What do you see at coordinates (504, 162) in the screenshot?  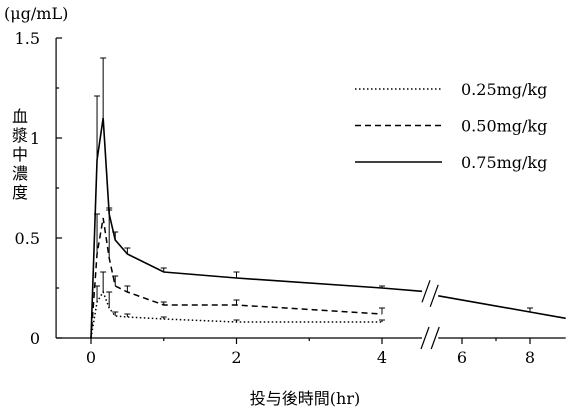 I see `legend-label: 0.75mg/kg` at bounding box center [504, 162].